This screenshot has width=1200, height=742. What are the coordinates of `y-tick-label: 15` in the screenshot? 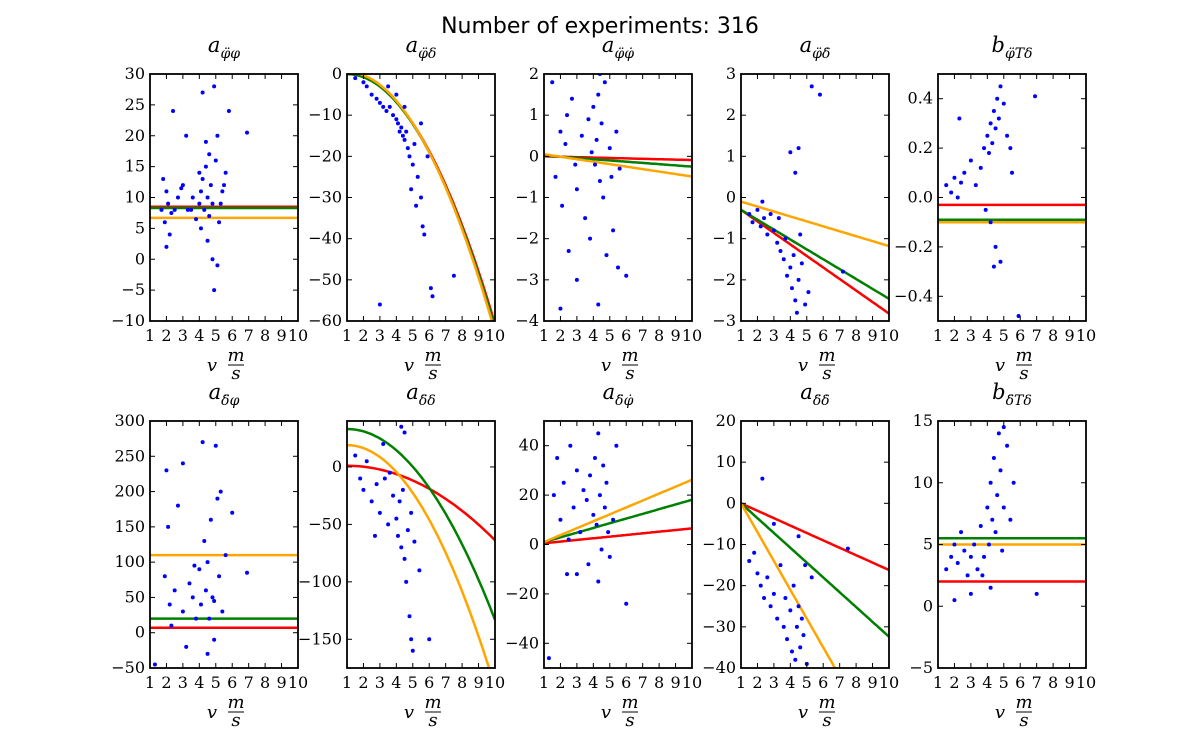 It's located at (923, 420).